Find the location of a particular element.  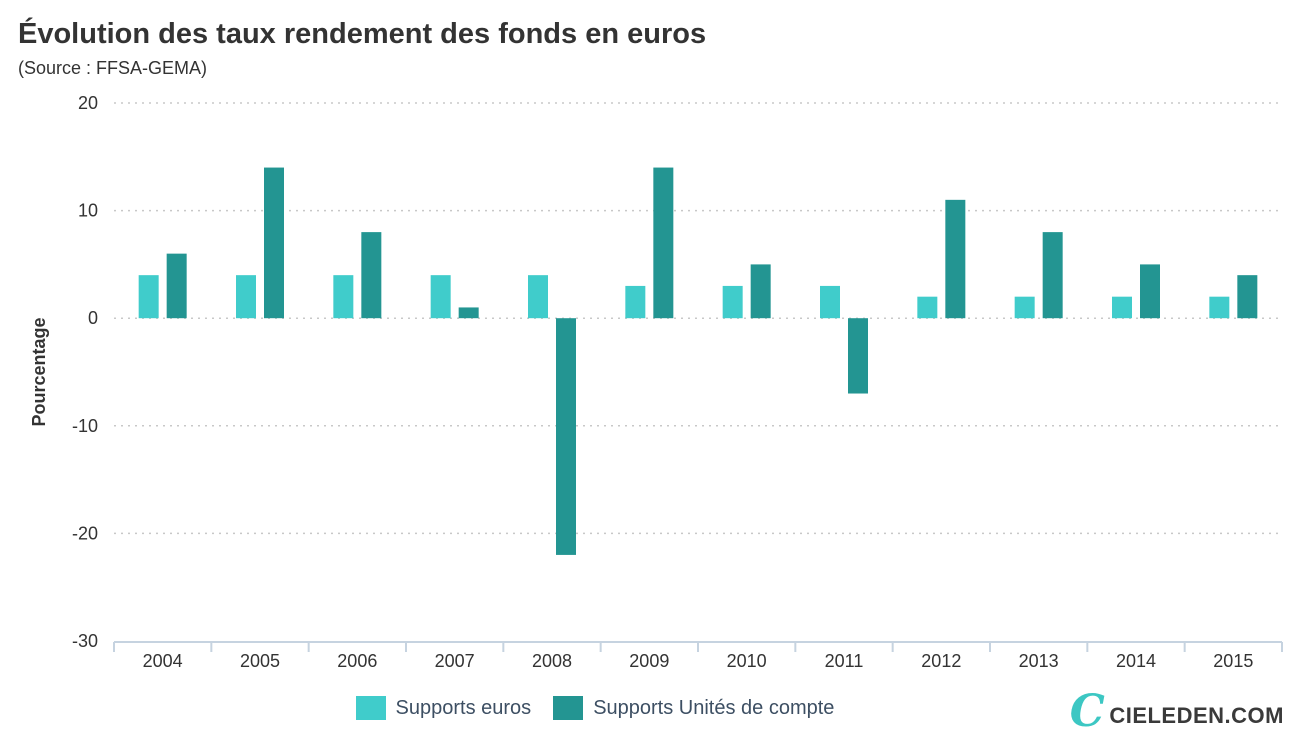

x-tick-label: 2013 is located at coordinates (1039, 661).